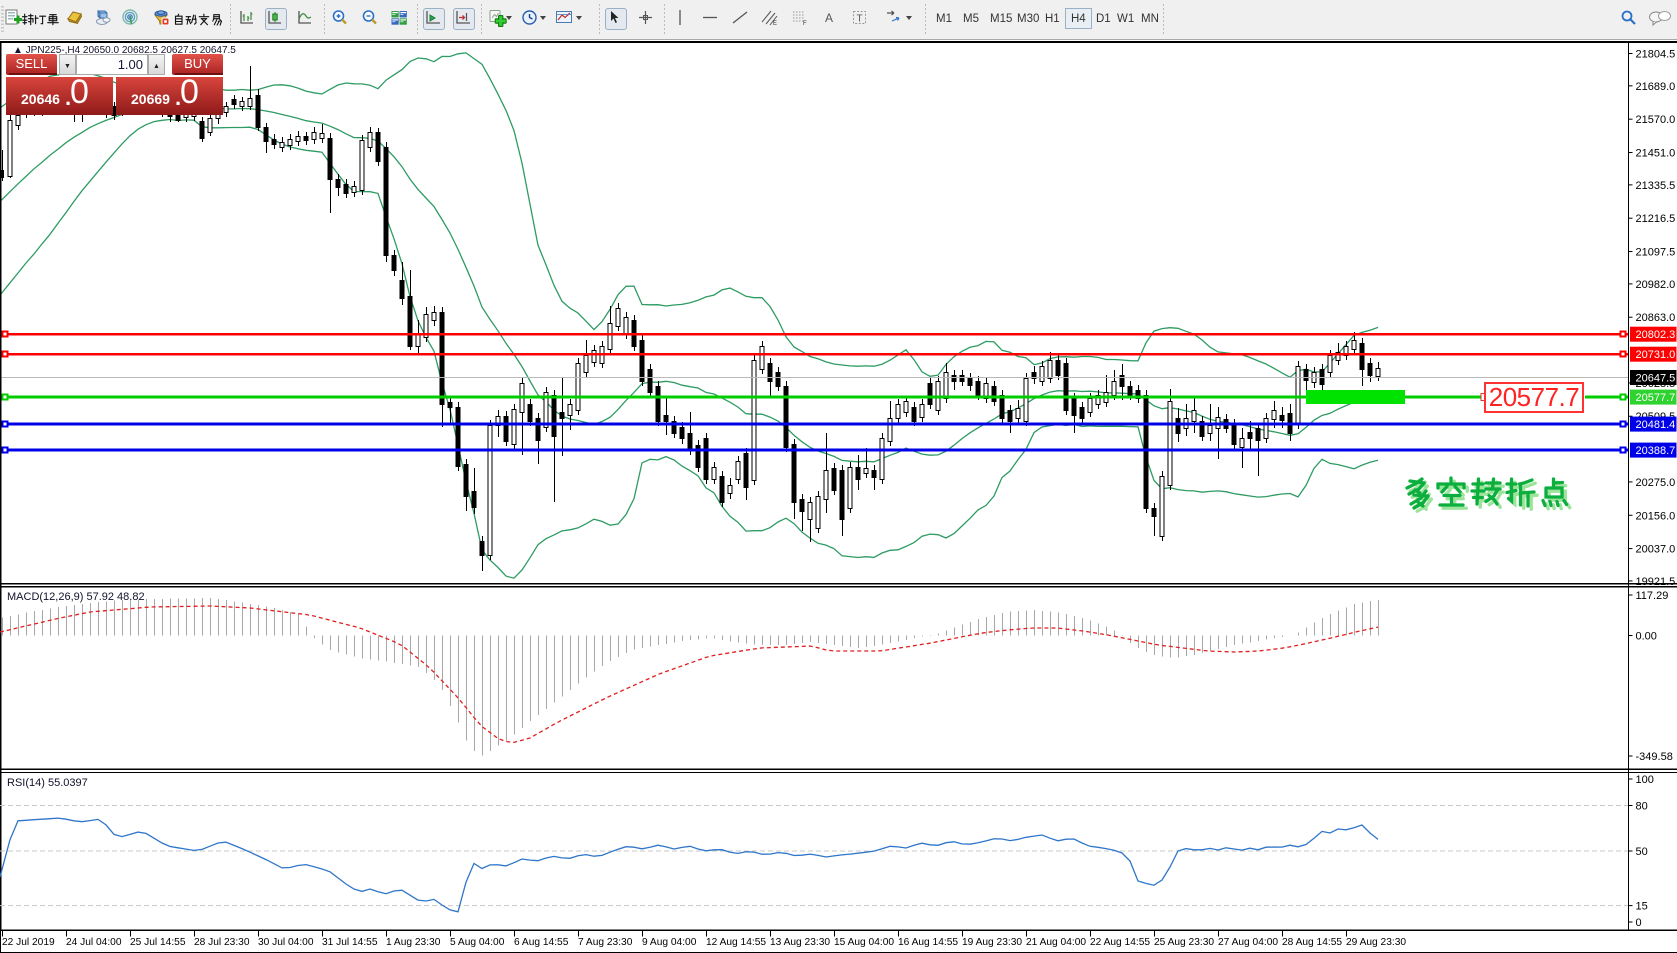 The image size is (1677, 953). What do you see at coordinates (1656, 582) in the screenshot?
I see `svg-text: 19921.5` at bounding box center [1656, 582].